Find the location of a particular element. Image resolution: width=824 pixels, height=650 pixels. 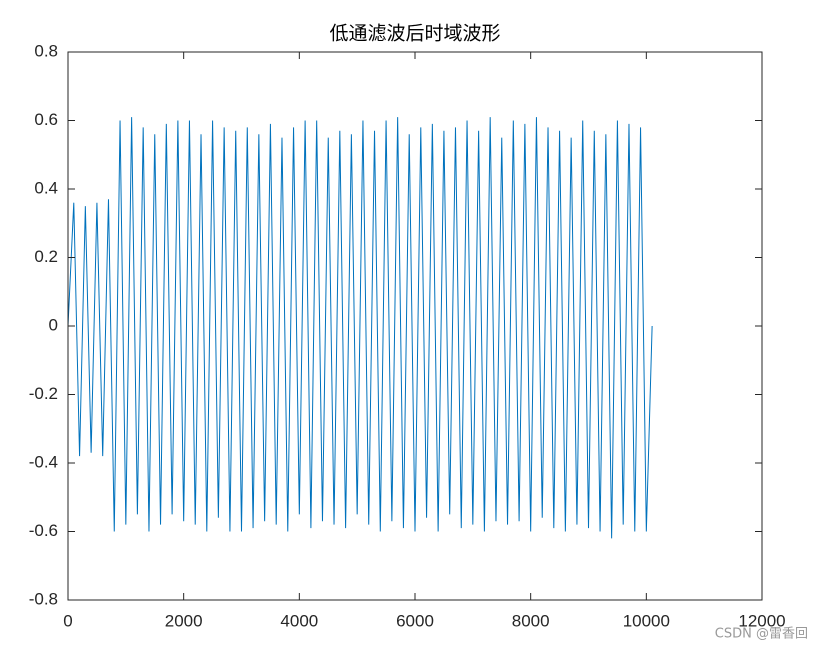

x-tick-label: 4000 is located at coordinates (299, 620).